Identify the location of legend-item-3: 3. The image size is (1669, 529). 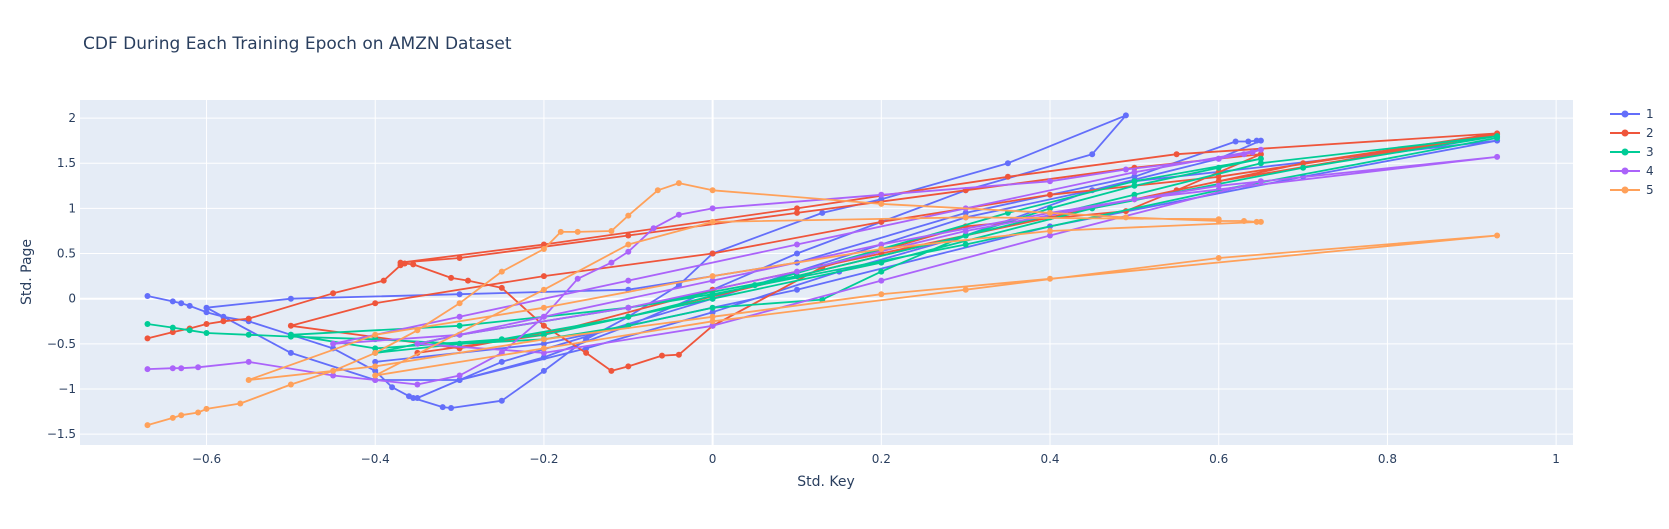
(1632, 152).